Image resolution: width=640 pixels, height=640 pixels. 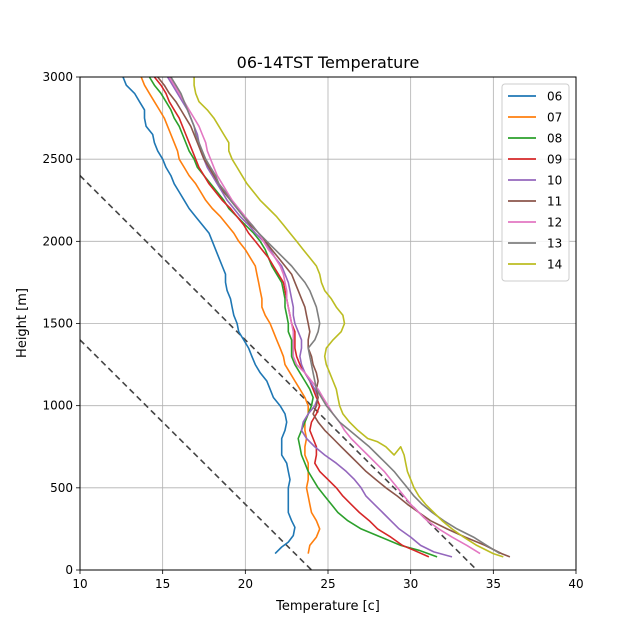 What do you see at coordinates (57, 77) in the screenshot?
I see `y-tick-label: 3000` at bounding box center [57, 77].